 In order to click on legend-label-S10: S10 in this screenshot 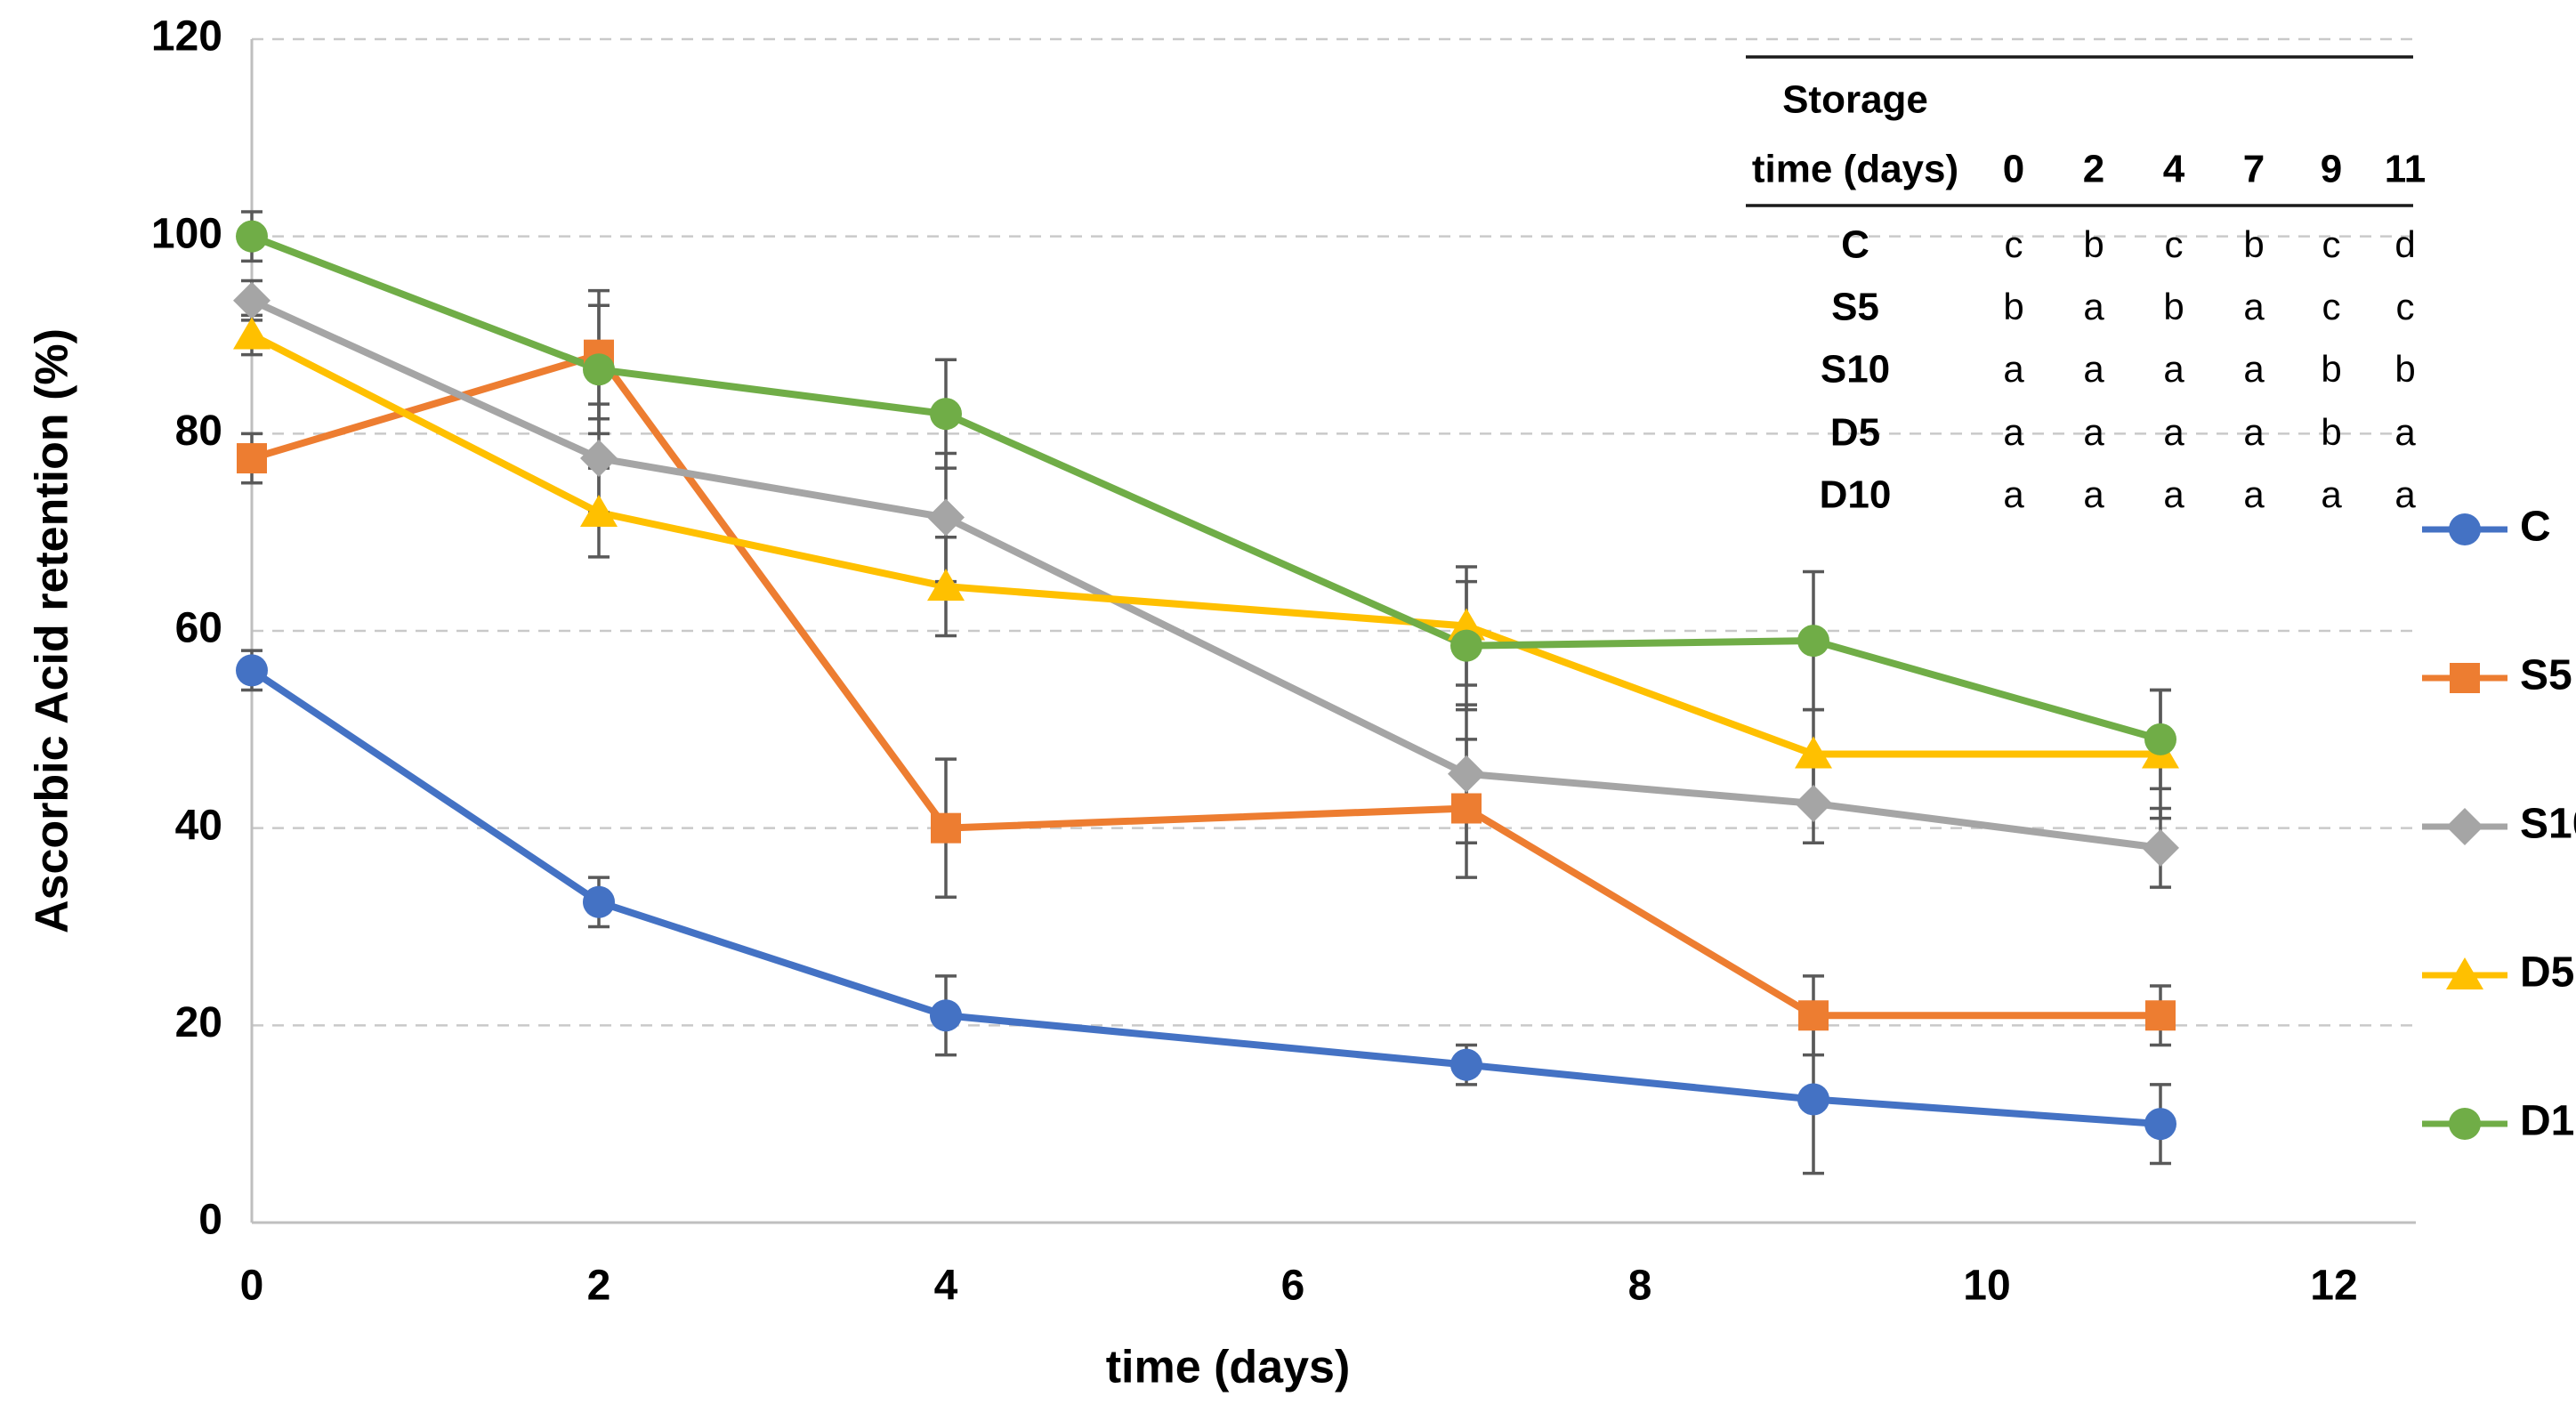, I will do `click(2548, 825)`.